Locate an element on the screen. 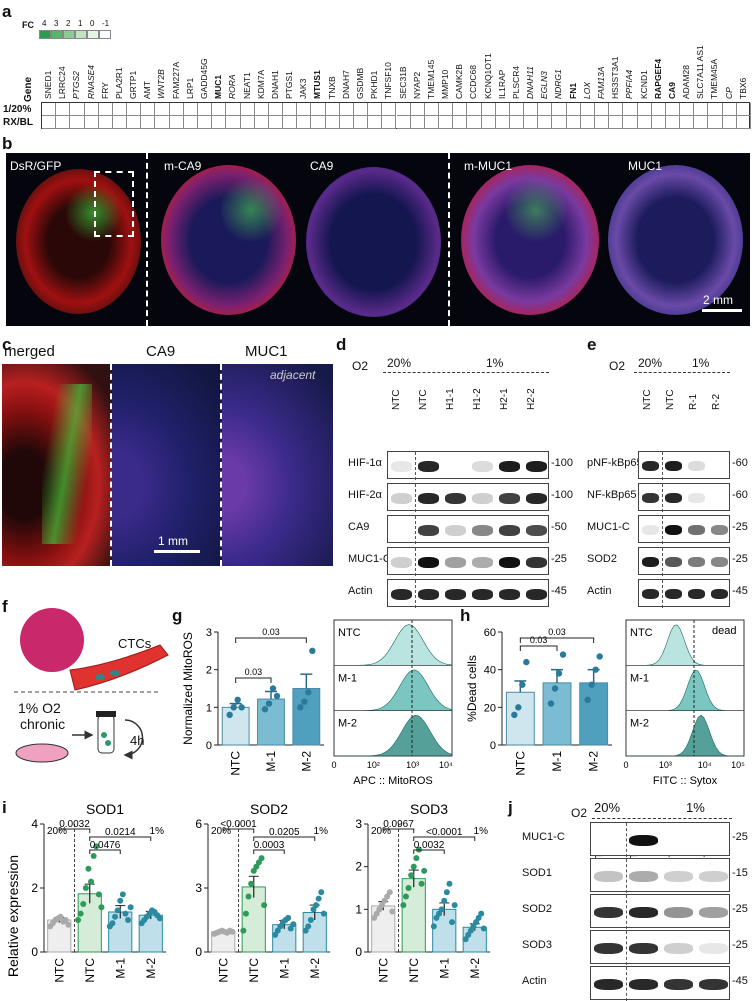 This screenshot has width=756, height=1001. gene-label: IL1RAP is located at coordinates (501, 84).